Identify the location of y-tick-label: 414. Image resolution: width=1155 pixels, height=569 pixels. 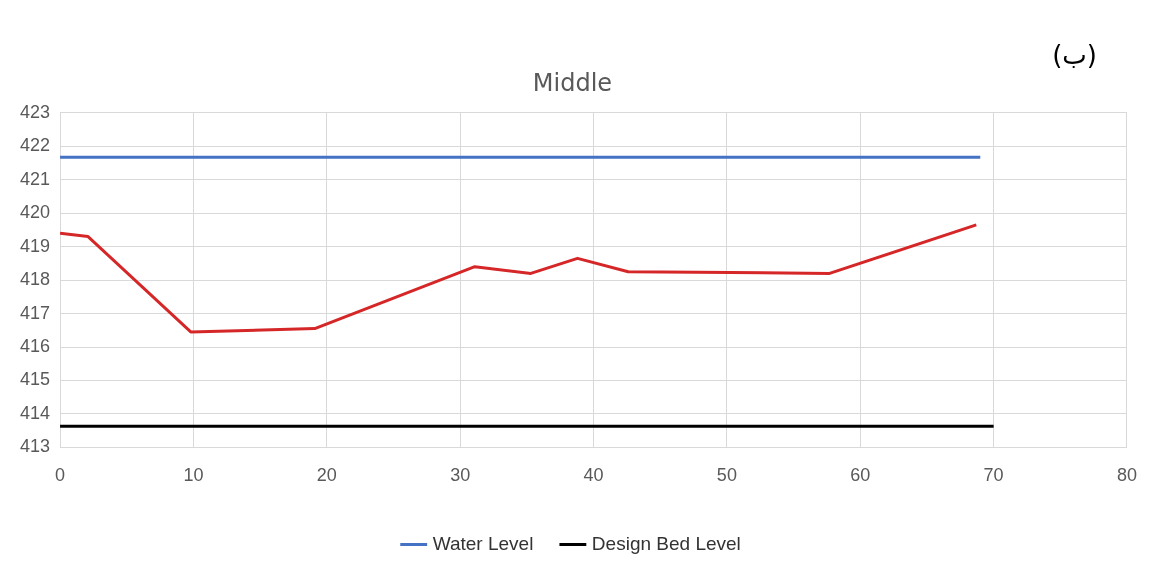
(35, 412).